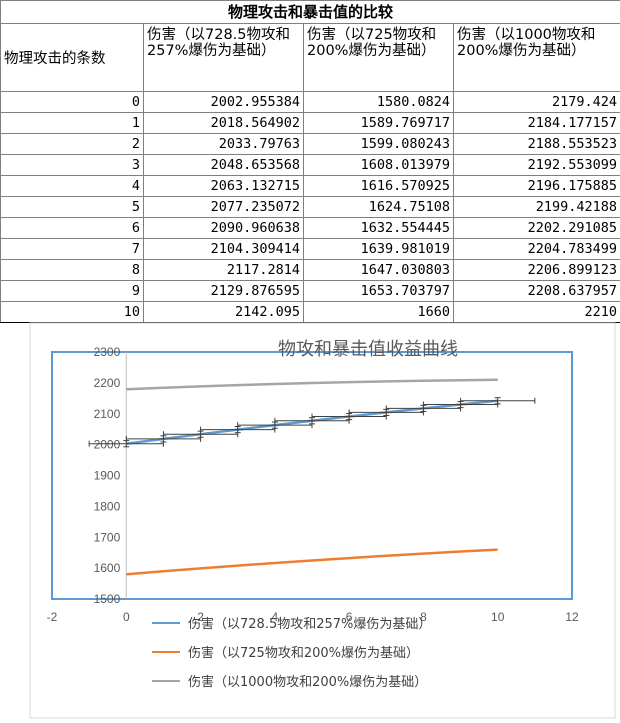 The height and width of the screenshot is (723, 620). What do you see at coordinates (223, 165) in the screenshot?
I see `cell-value: 2048.653568` at bounding box center [223, 165].